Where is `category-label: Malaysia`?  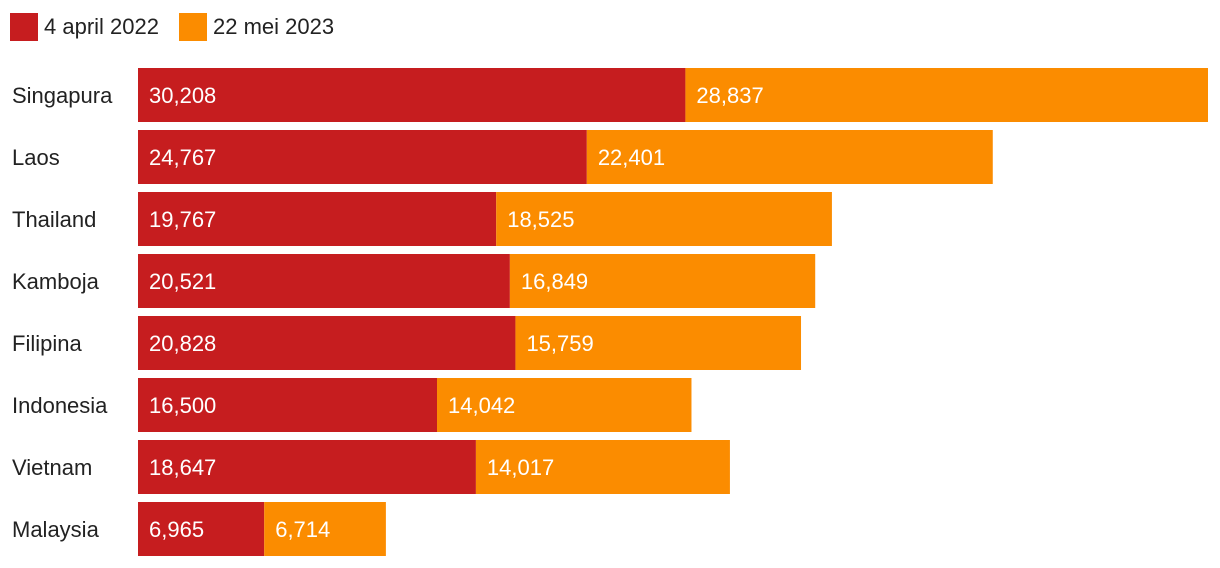 category-label: Malaysia is located at coordinates (56, 529).